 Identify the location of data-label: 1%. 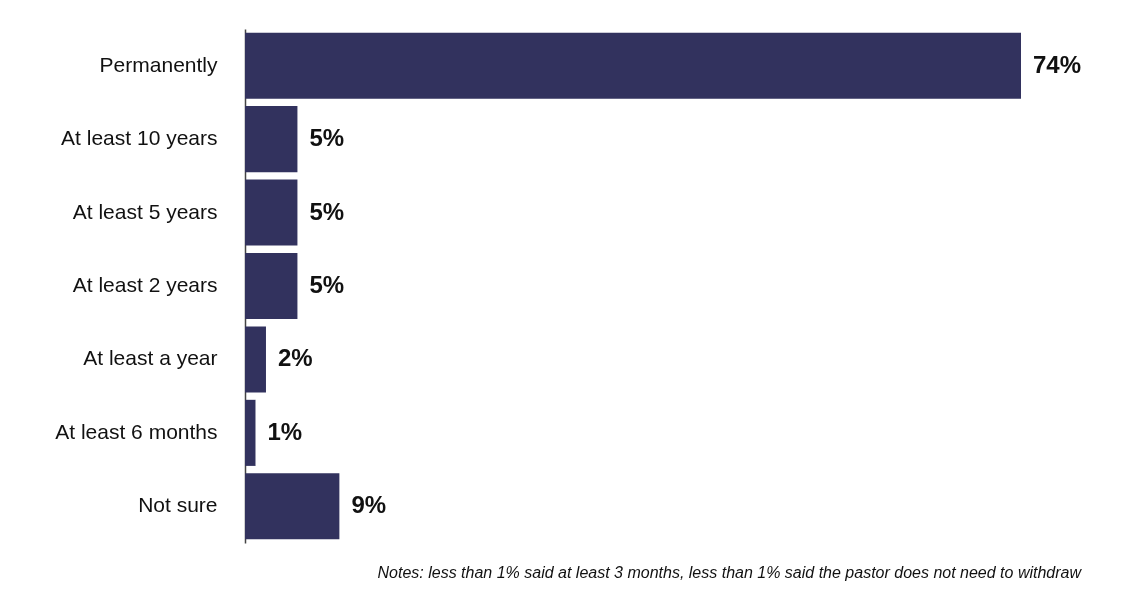
(285, 431).